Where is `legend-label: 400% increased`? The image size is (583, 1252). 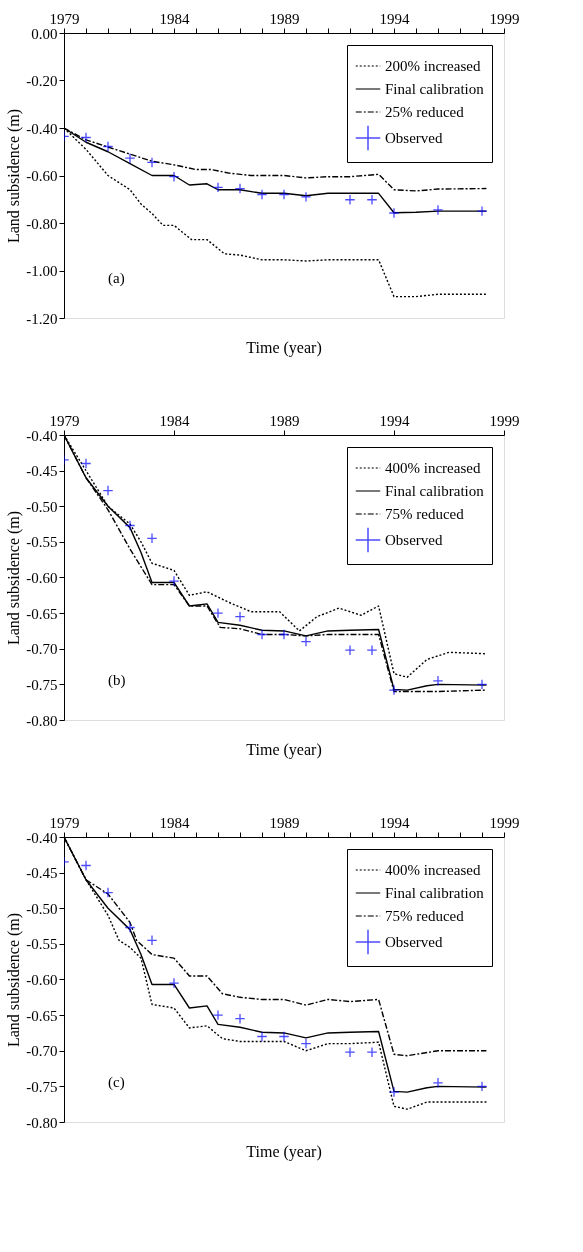 legend-label: 400% increased is located at coordinates (433, 468).